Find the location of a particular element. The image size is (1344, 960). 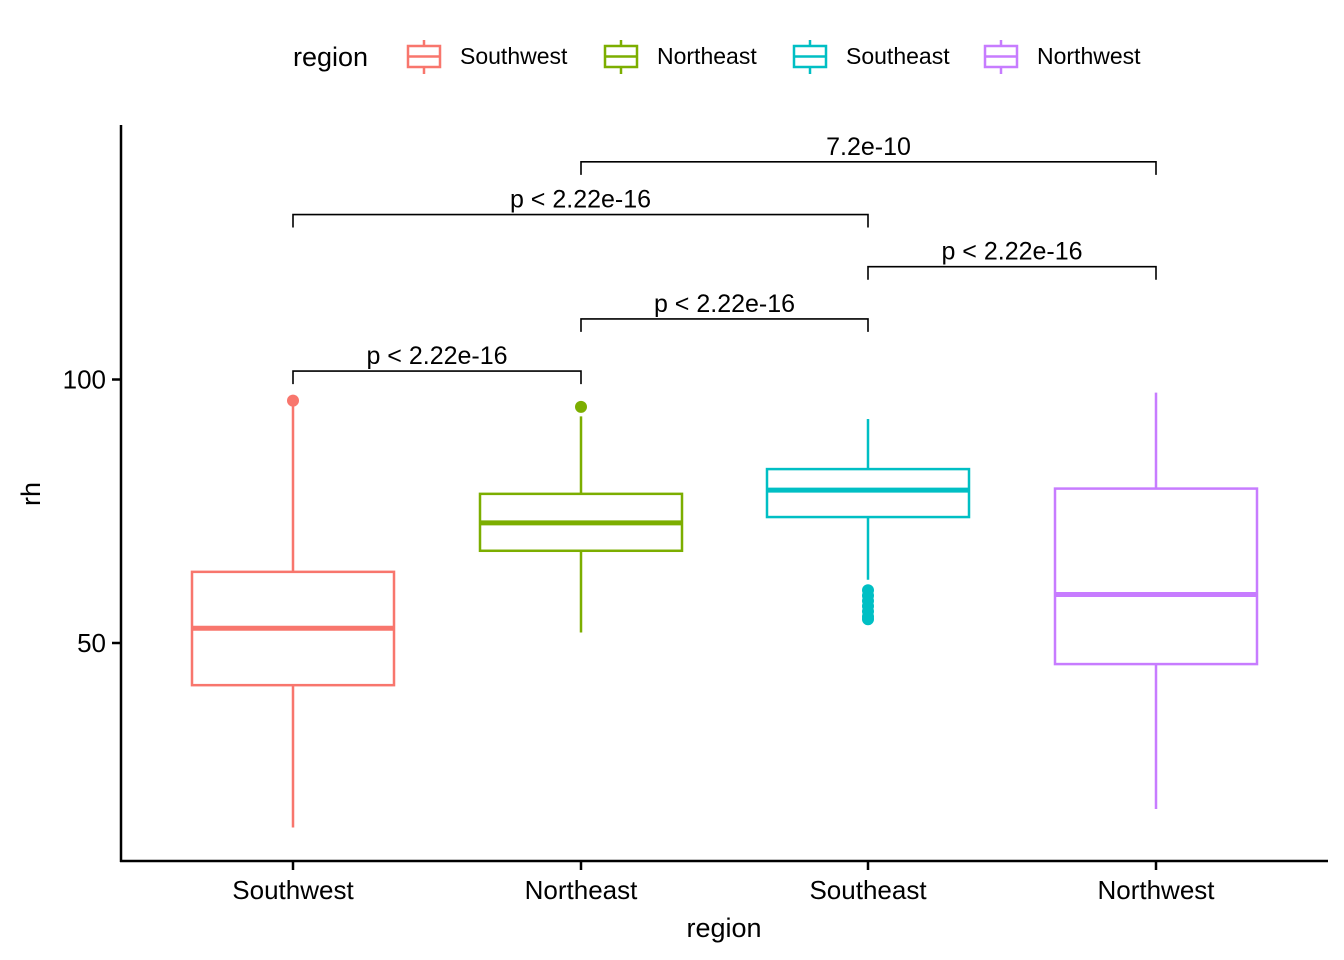

x-tick-label-southwest: Southwest is located at coordinates (293, 890).